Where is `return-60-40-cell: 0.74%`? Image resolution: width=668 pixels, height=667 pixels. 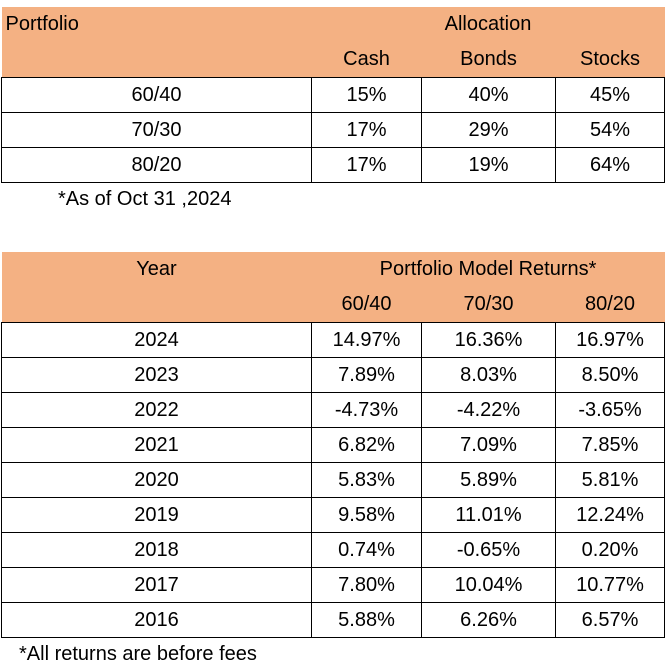 return-60-40-cell: 0.74% is located at coordinates (366, 550).